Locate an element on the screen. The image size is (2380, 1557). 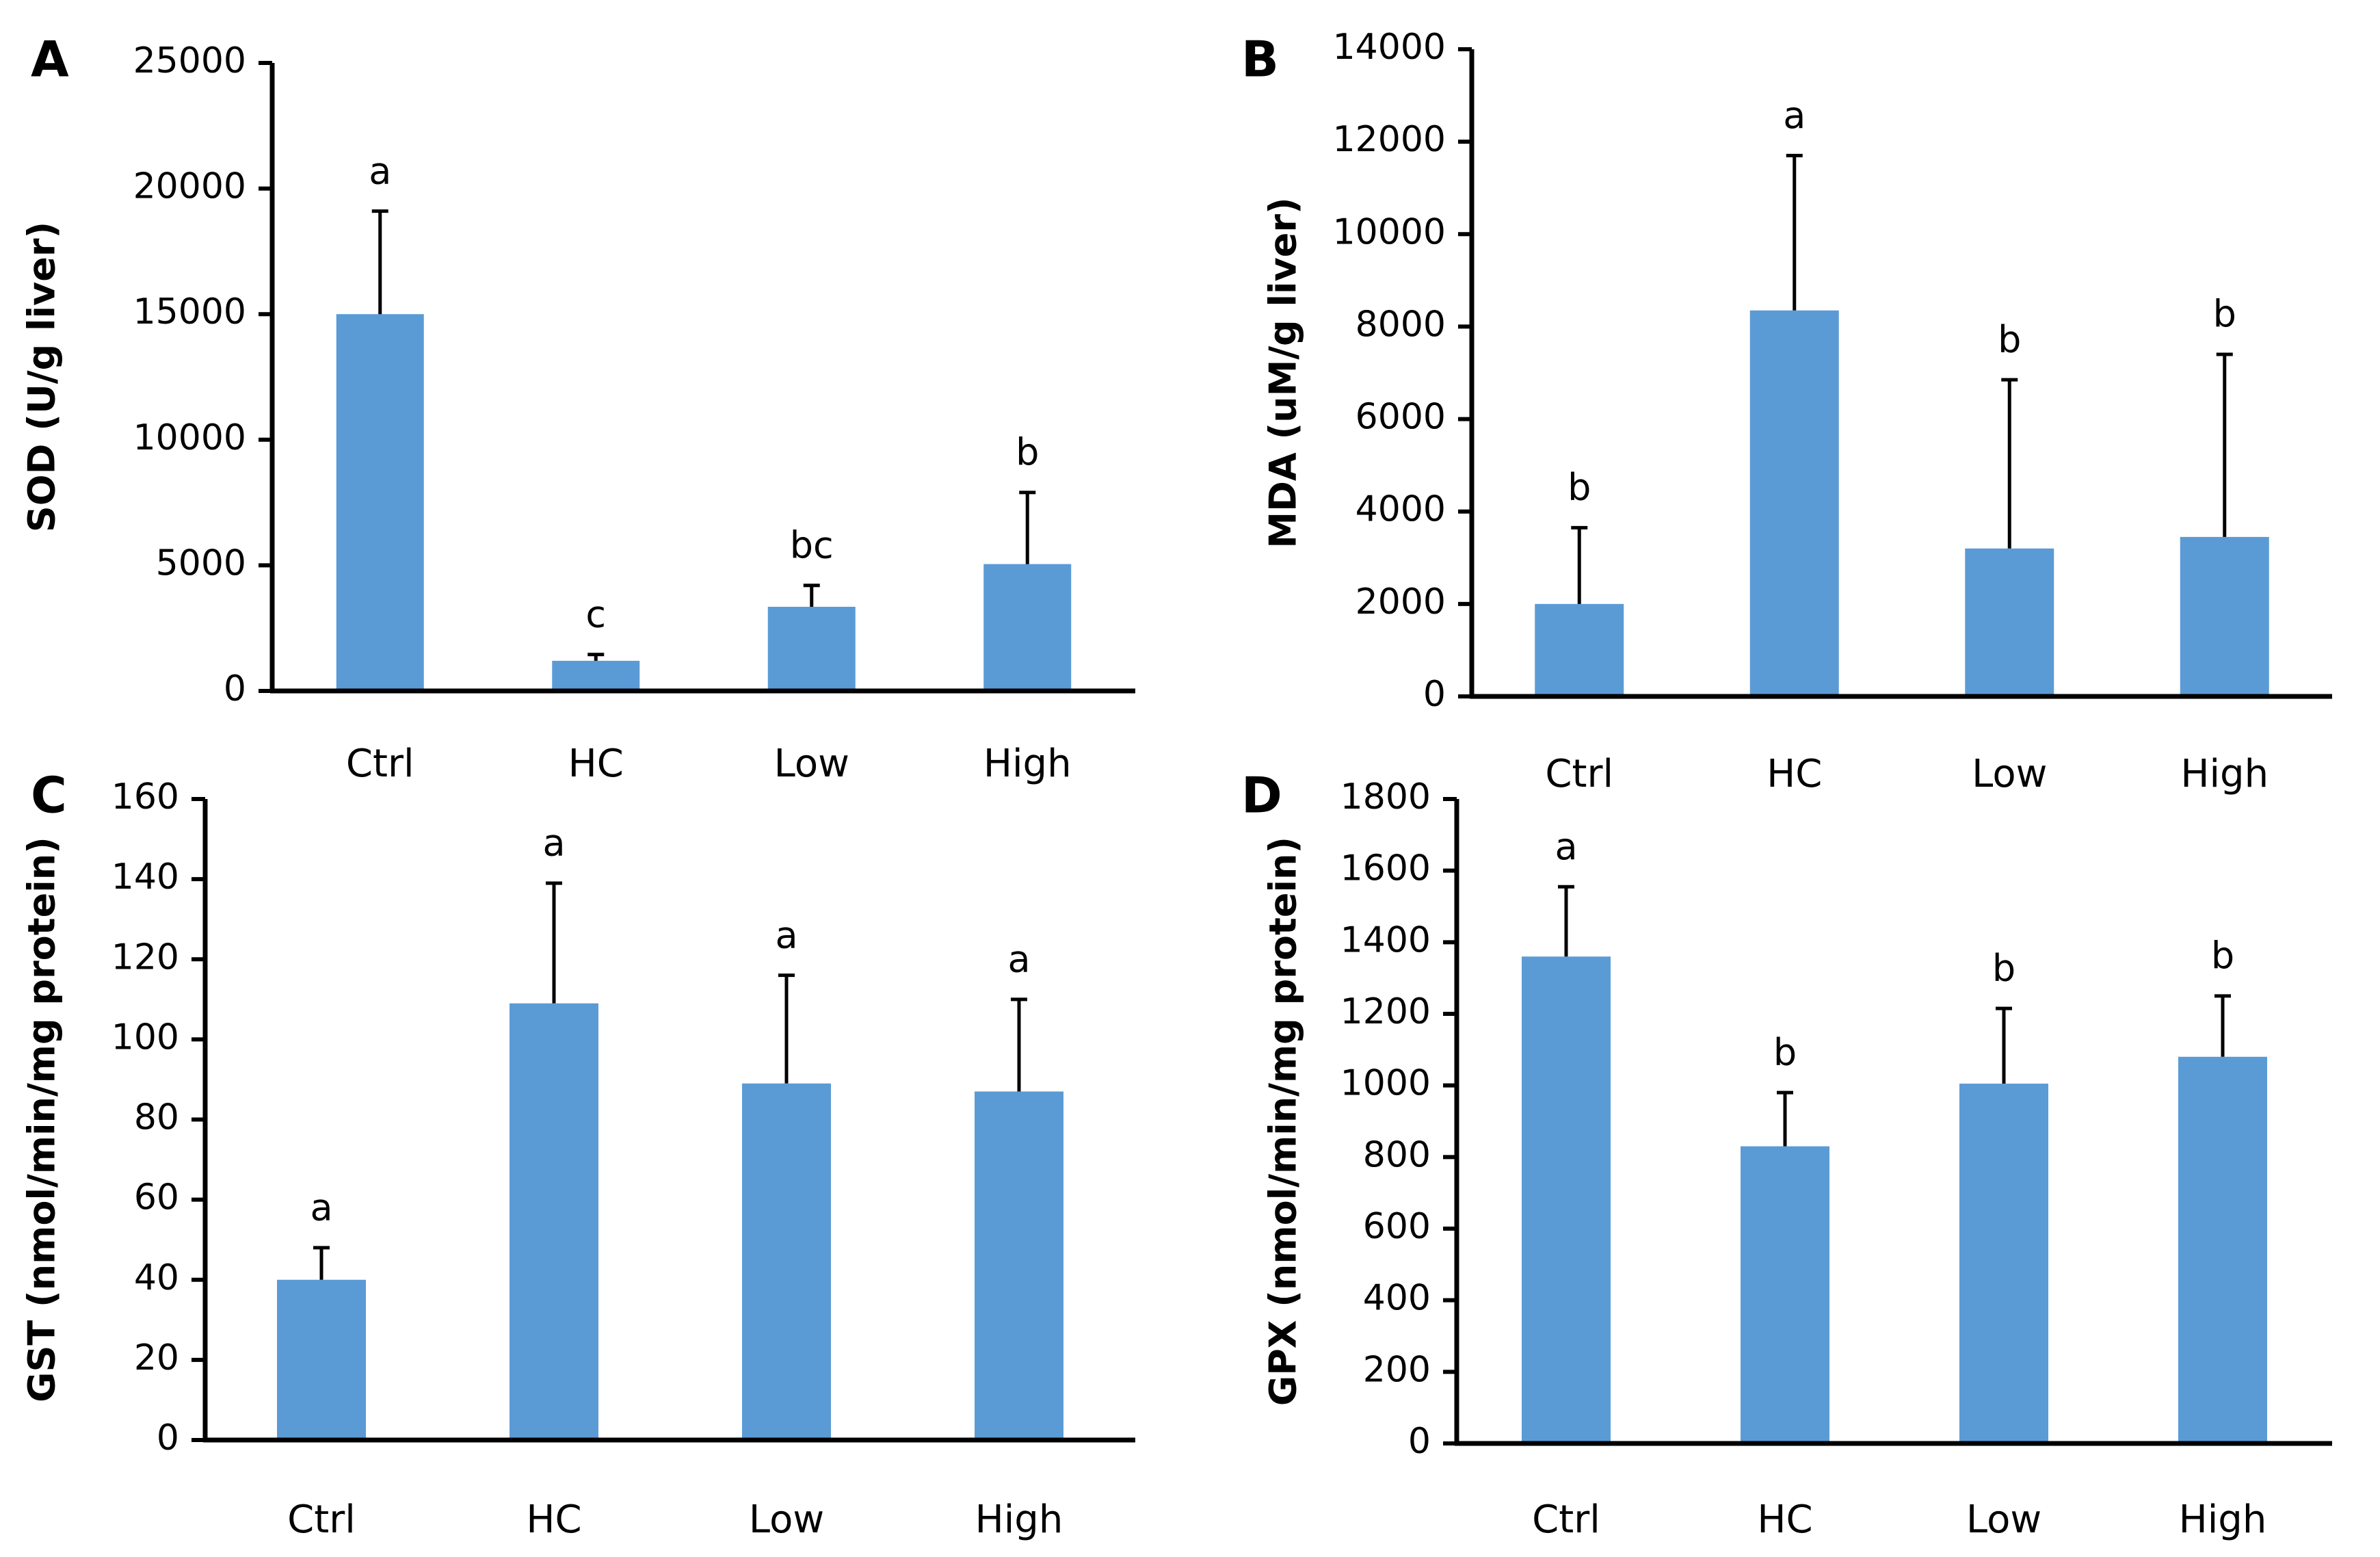
panel-b-ylabel: MDA (uM/g liver) is located at coordinates (1283, 372).